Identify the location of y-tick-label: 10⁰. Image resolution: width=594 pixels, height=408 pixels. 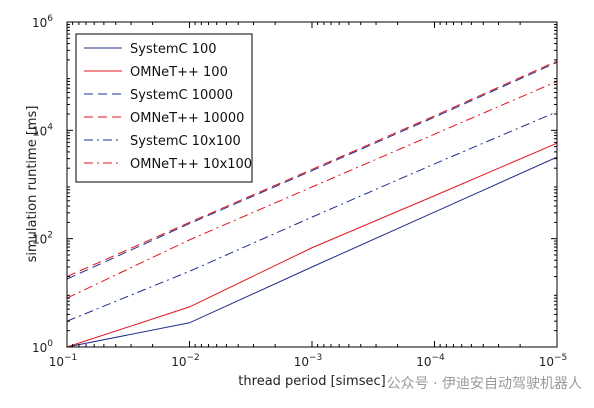
(42, 347).